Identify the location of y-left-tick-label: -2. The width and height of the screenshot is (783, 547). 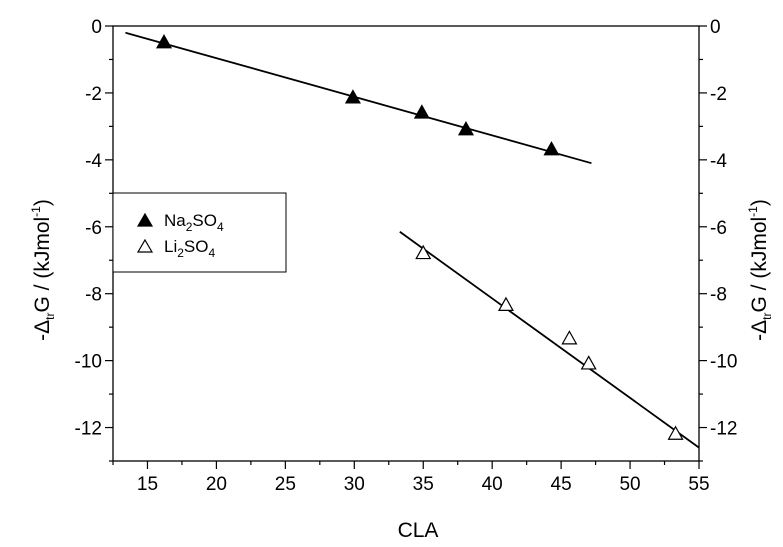
(93, 94).